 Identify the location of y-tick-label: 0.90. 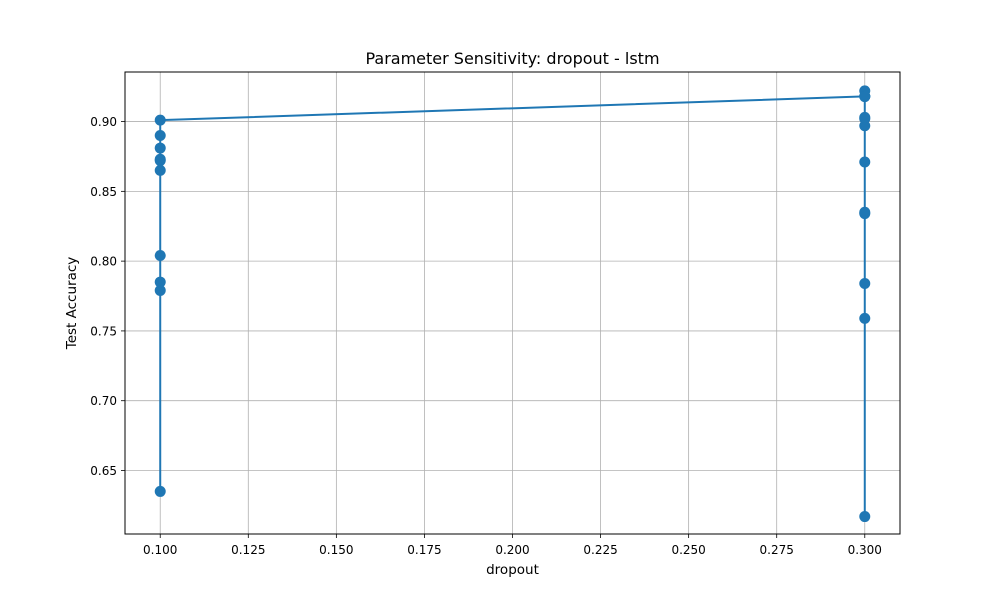
(103, 122).